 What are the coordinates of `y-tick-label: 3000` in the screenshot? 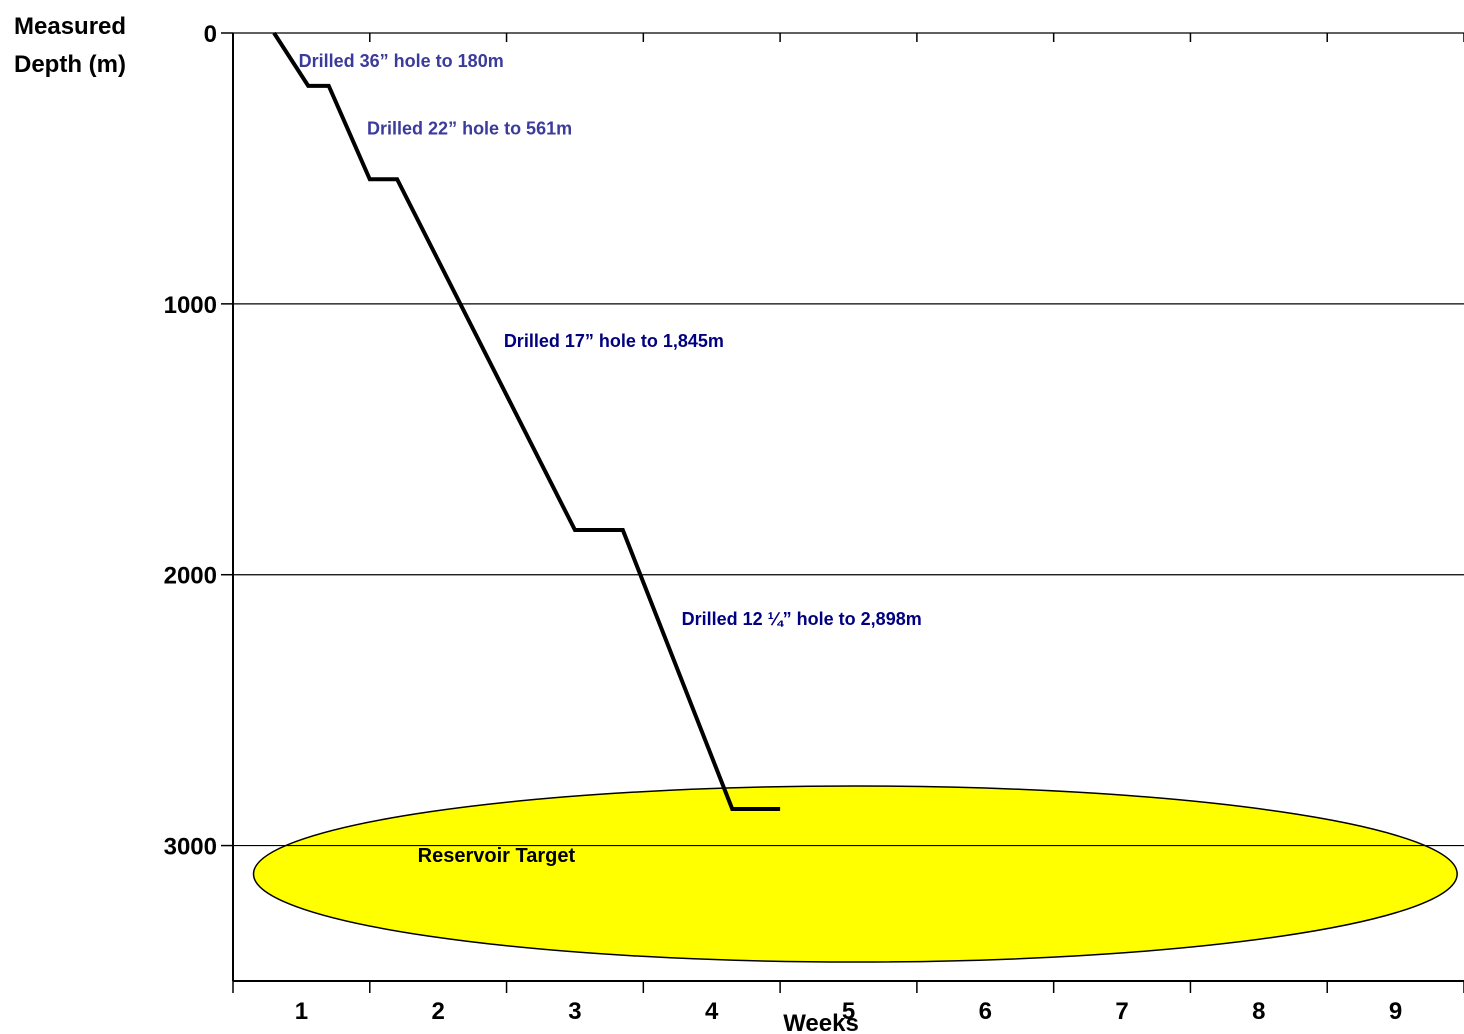 It's located at (190, 847).